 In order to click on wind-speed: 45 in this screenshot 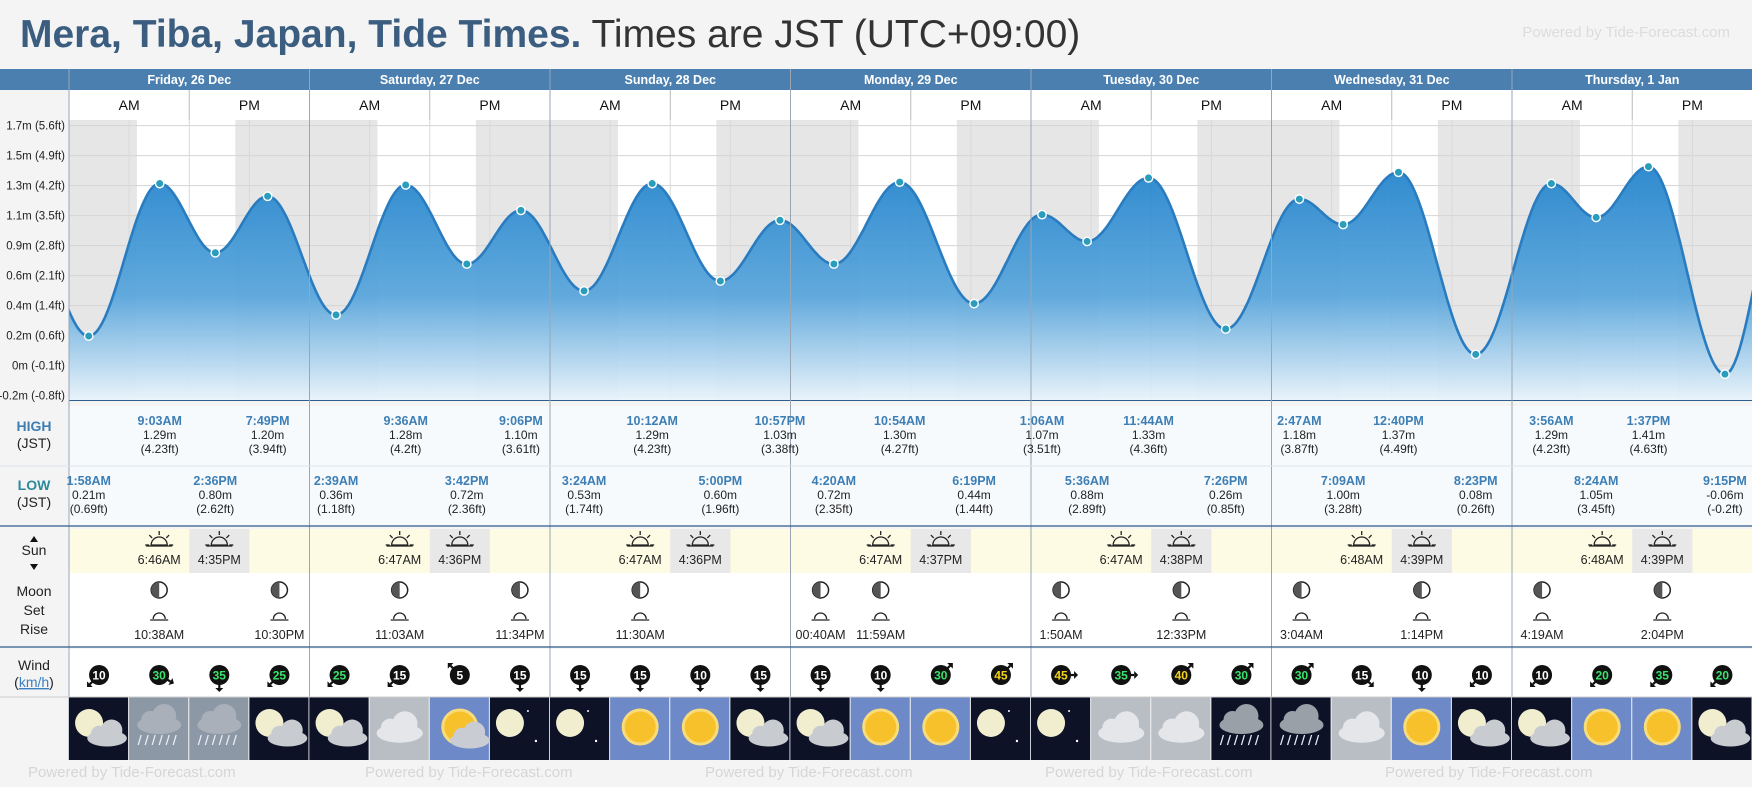, I will do `click(1001, 676)`.